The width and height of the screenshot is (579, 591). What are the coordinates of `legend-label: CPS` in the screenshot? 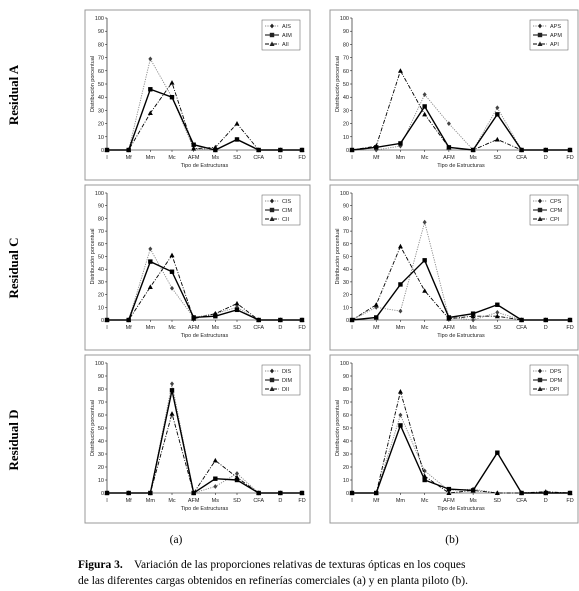 It's located at (556, 202).